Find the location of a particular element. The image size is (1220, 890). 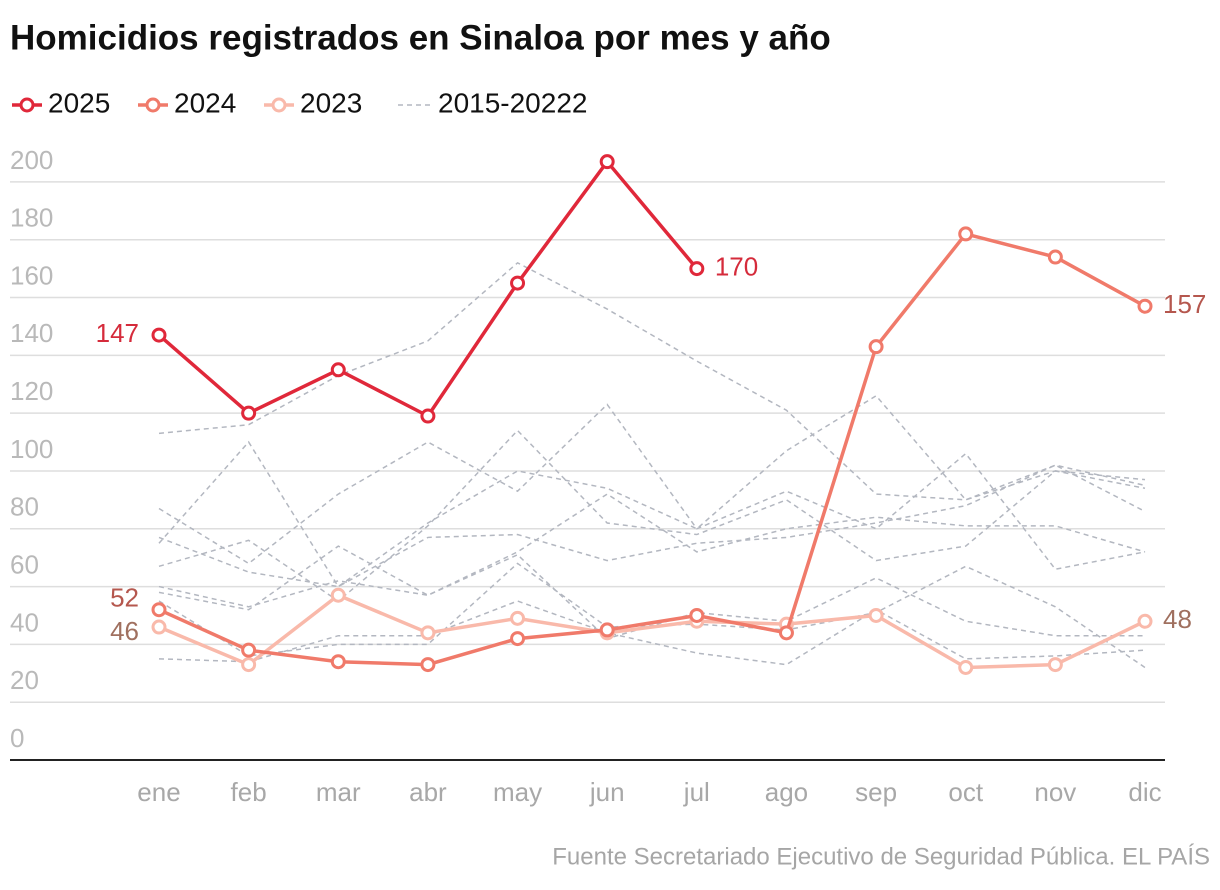

x-tick-label: dic is located at coordinates (1144, 792).